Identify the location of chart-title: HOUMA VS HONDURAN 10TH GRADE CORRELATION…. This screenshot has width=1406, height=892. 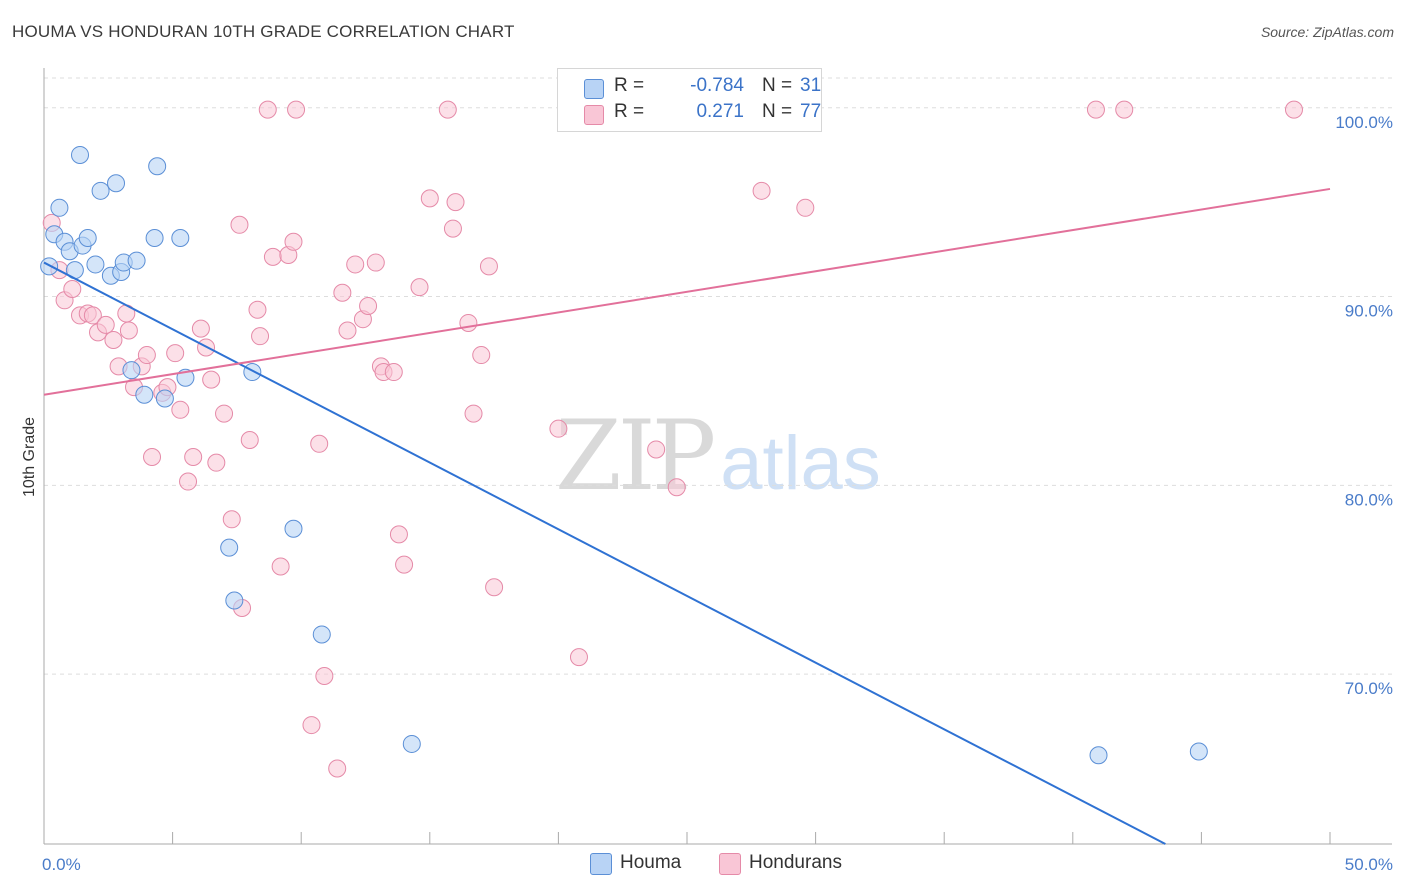
(263, 31).